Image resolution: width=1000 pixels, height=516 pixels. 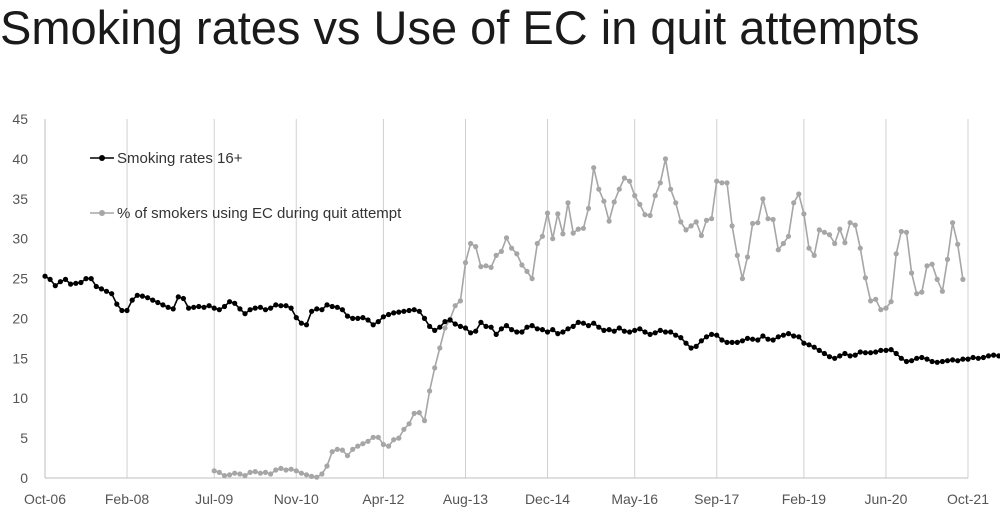 I want to click on x-tick-label: Oct-21, so click(x=968, y=499).